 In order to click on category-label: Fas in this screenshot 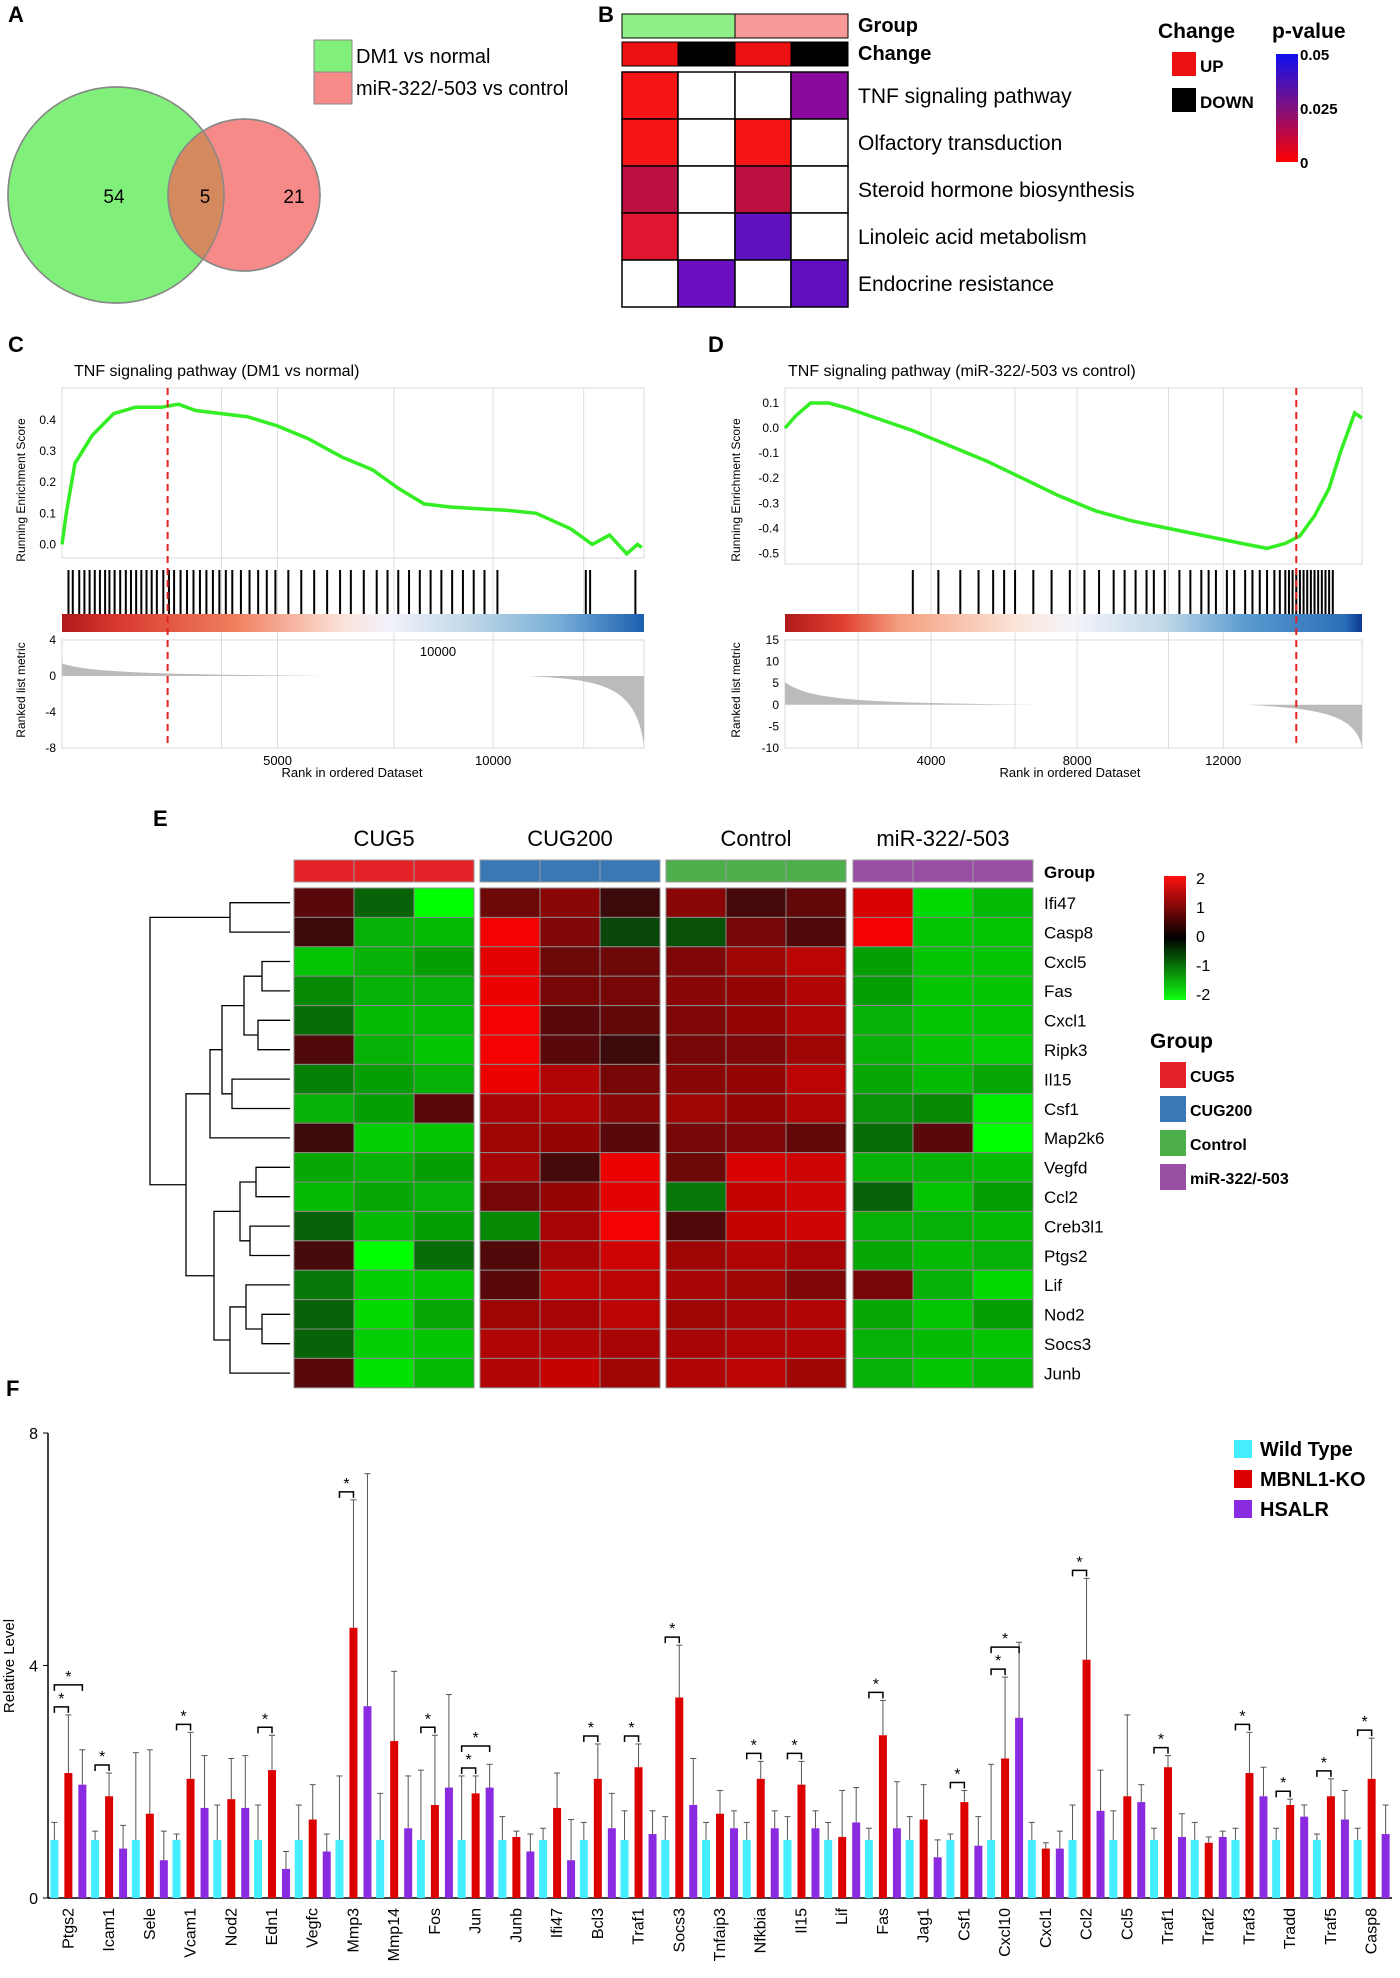, I will do `click(883, 1921)`.